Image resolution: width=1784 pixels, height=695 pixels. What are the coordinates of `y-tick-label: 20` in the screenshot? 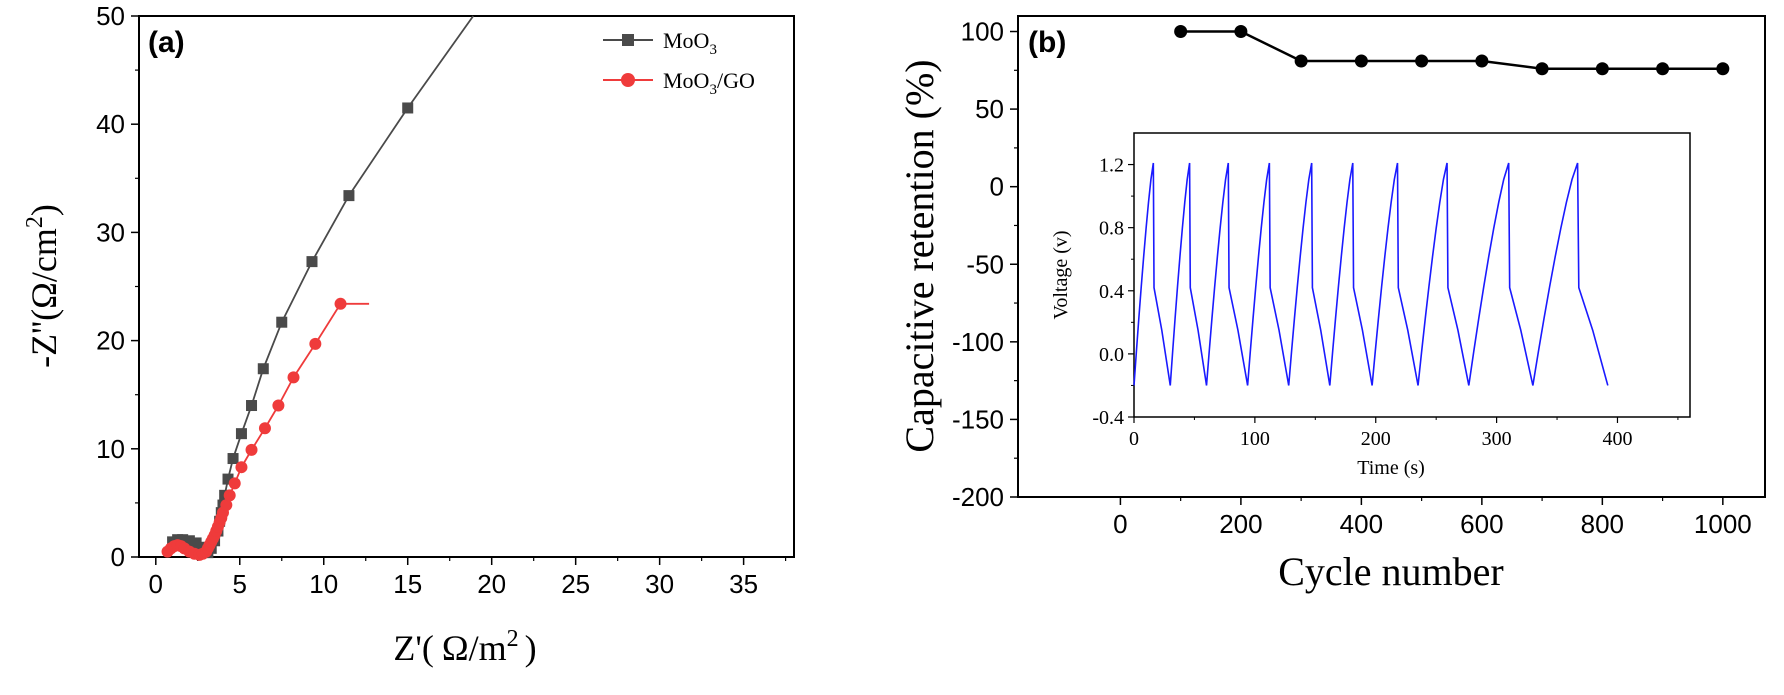 It's located at (110, 341).